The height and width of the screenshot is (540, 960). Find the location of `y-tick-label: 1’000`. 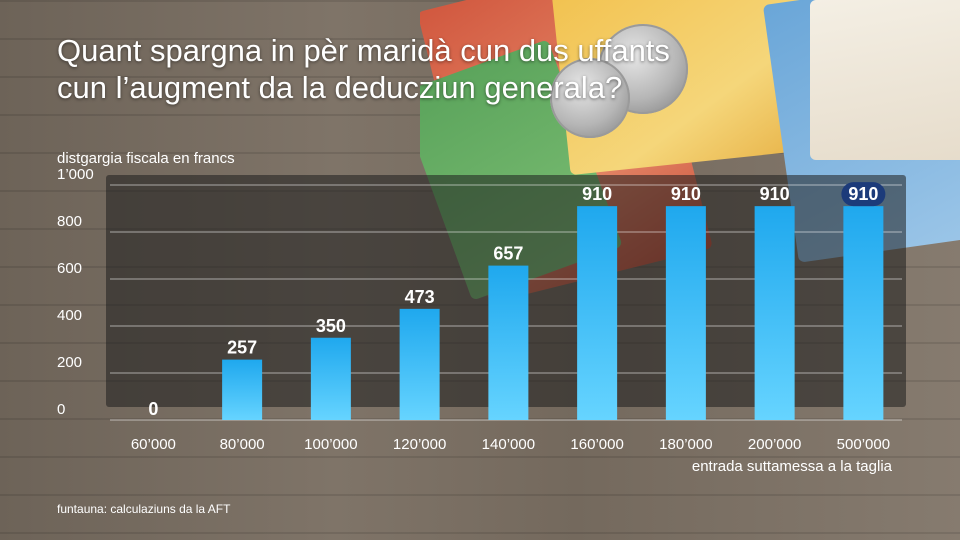

y-tick-label: 1’000 is located at coordinates (75, 174).